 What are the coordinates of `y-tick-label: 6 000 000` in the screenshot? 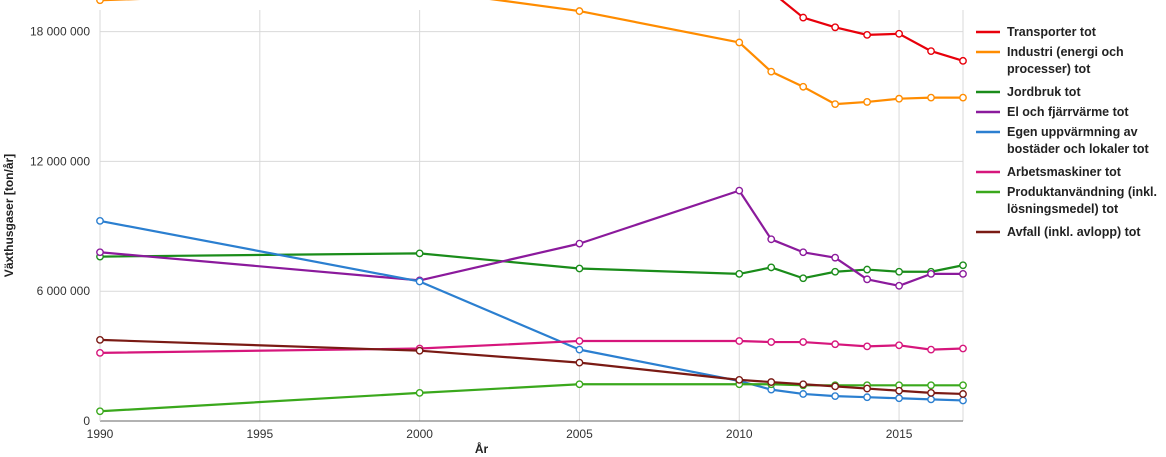 It's located at (64, 291).